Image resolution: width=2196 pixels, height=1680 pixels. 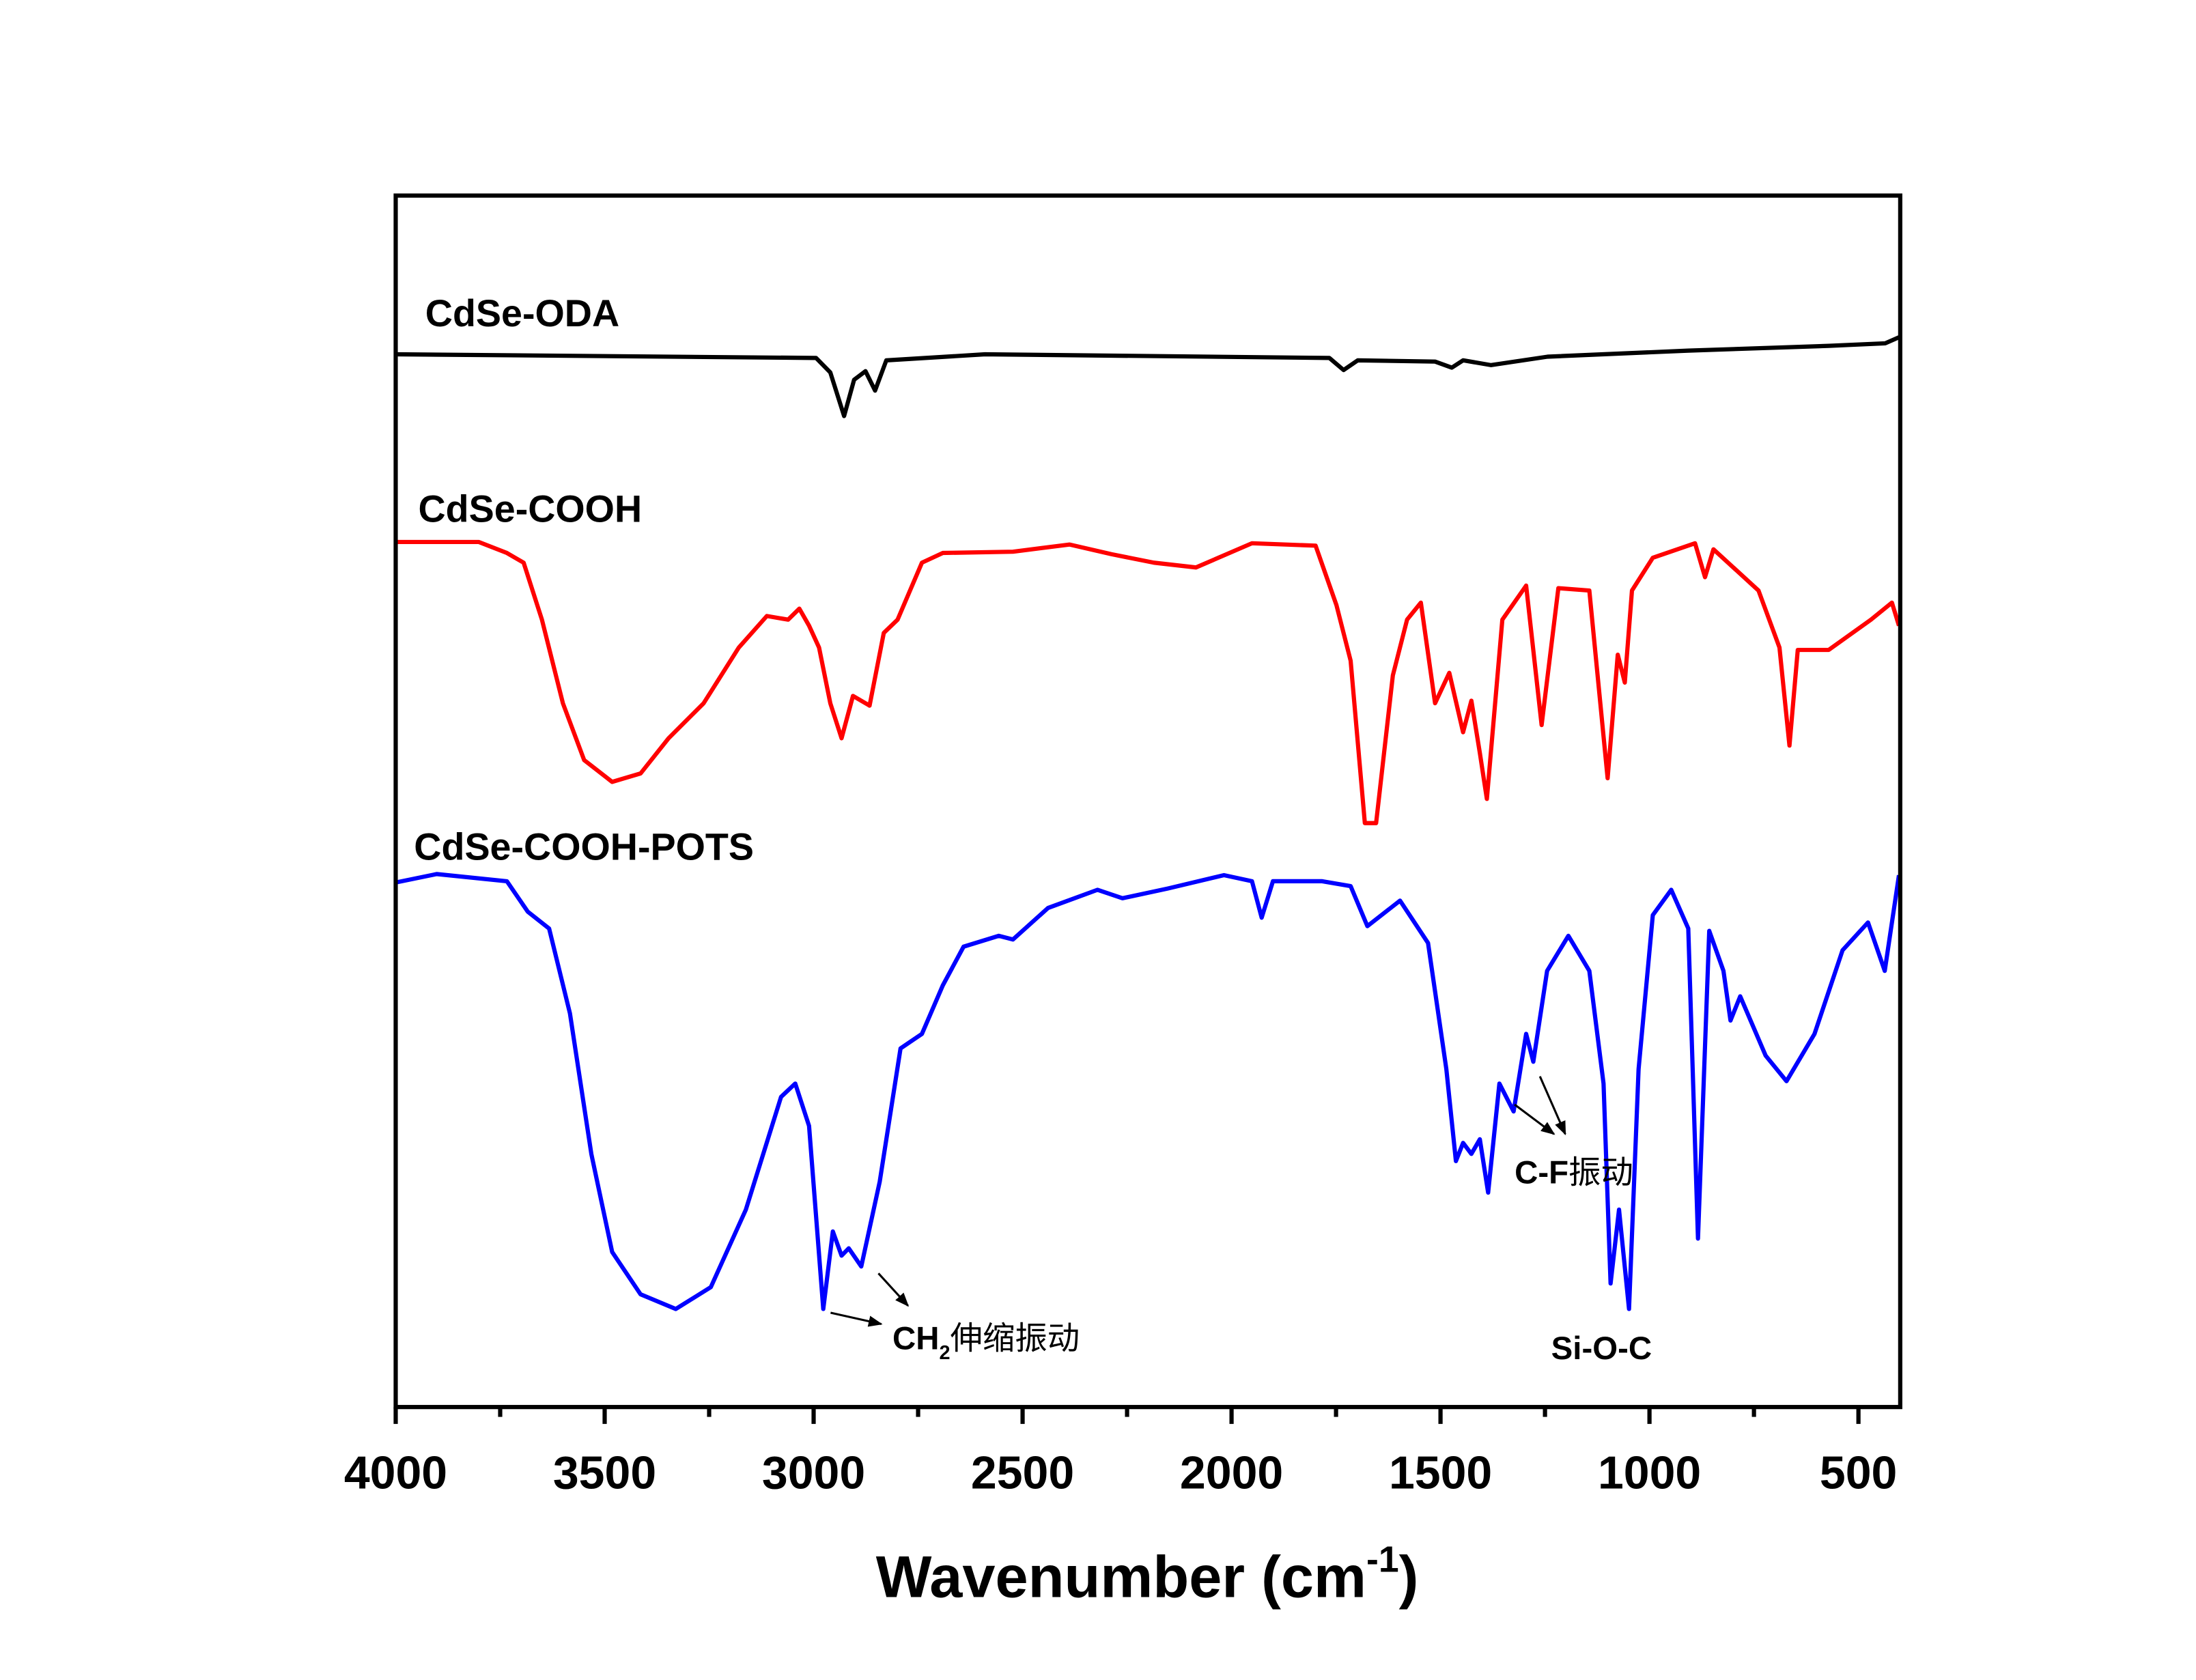 What do you see at coordinates (814, 1473) in the screenshot?
I see `x-tick-label: 3000` at bounding box center [814, 1473].